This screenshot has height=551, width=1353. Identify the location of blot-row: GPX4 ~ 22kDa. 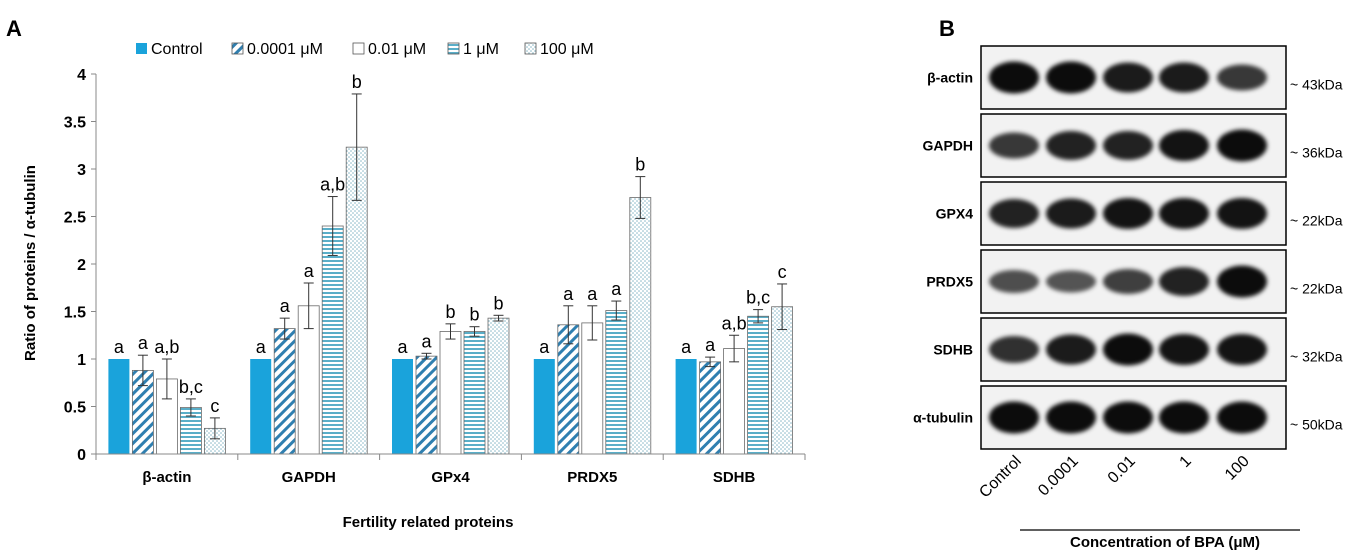
(1139, 213).